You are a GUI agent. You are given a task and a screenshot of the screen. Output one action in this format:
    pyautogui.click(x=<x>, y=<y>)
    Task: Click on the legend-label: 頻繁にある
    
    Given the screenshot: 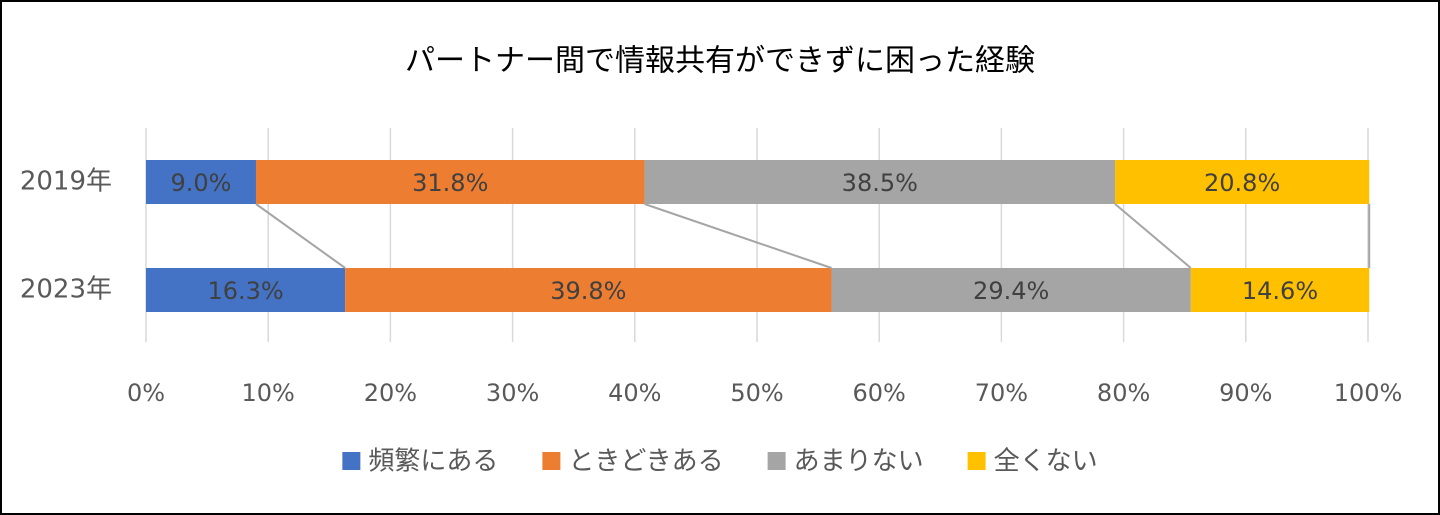 What is the action you would take?
    pyautogui.click(x=433, y=462)
    